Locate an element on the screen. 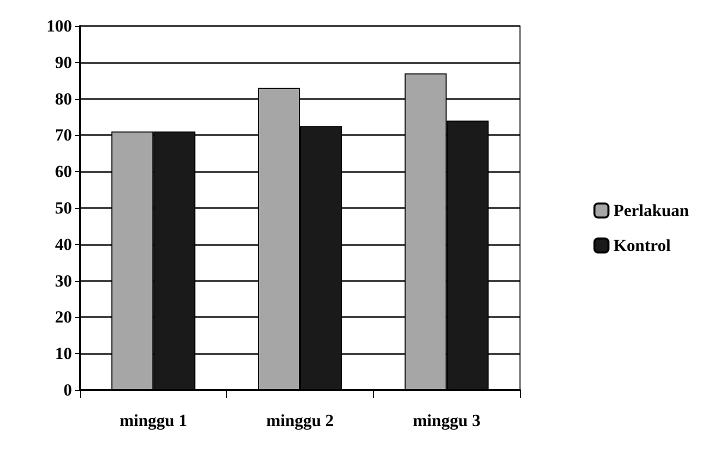  y-tick-label: 50 is located at coordinates (63, 208).